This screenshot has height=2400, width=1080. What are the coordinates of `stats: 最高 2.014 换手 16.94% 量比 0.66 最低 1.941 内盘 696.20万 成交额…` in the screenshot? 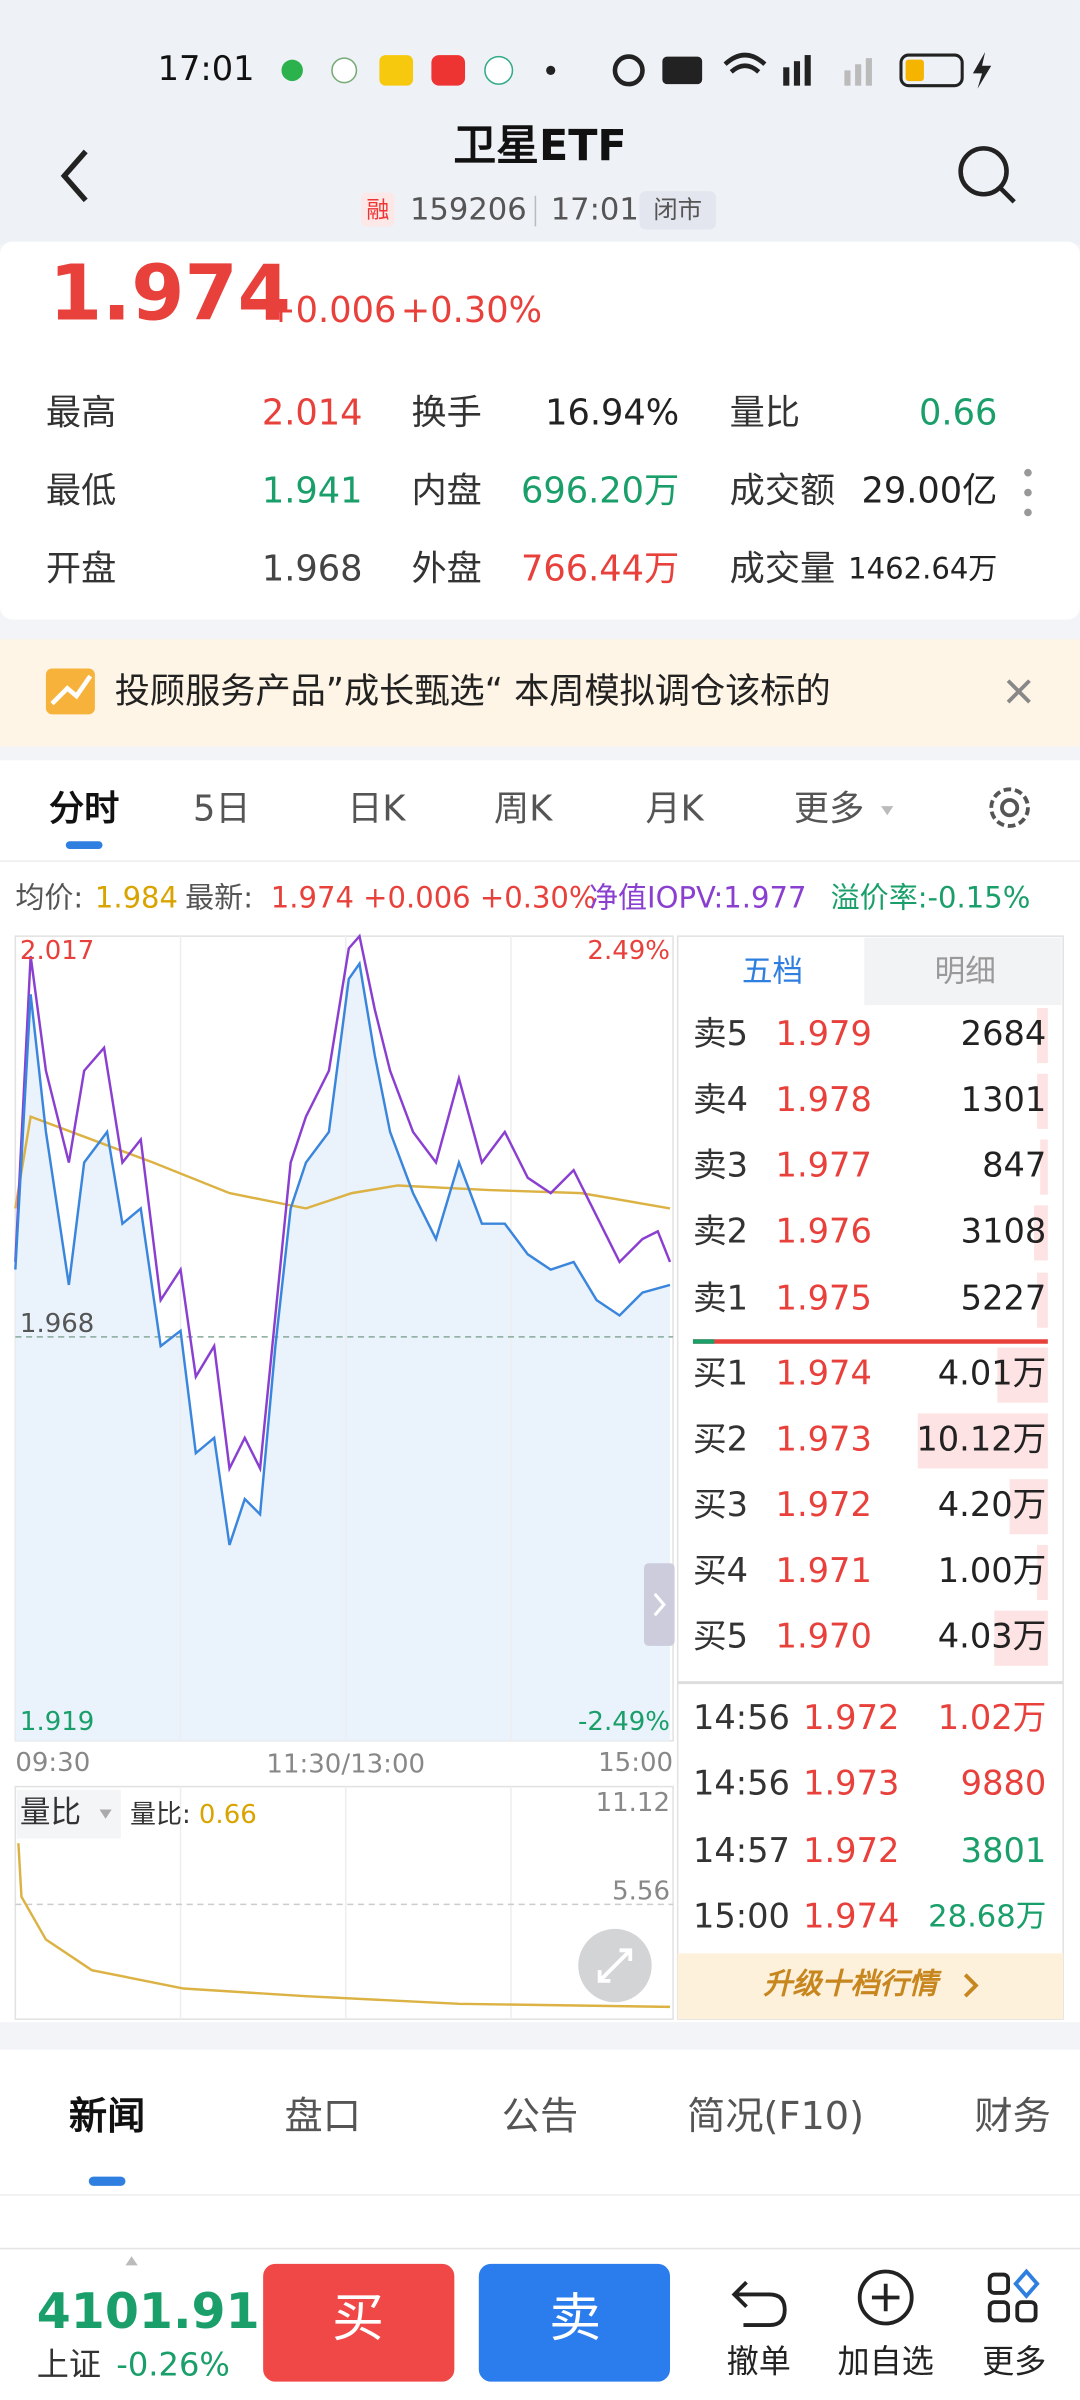 It's located at (521, 491).